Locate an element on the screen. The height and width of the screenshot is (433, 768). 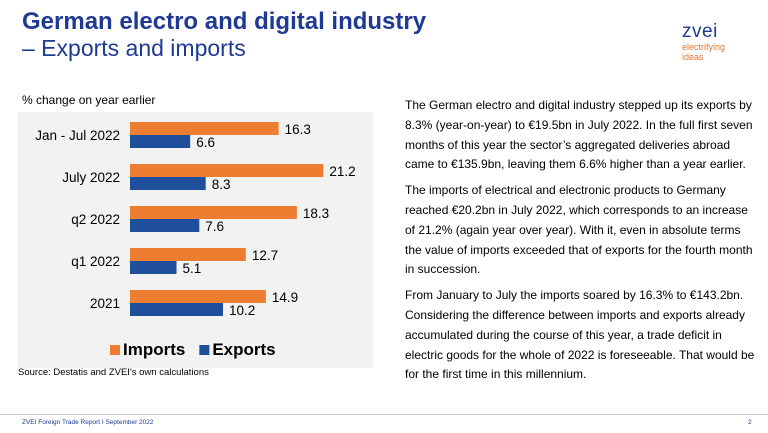
chart-unit-label: % change on year earlier is located at coordinates (89, 100).